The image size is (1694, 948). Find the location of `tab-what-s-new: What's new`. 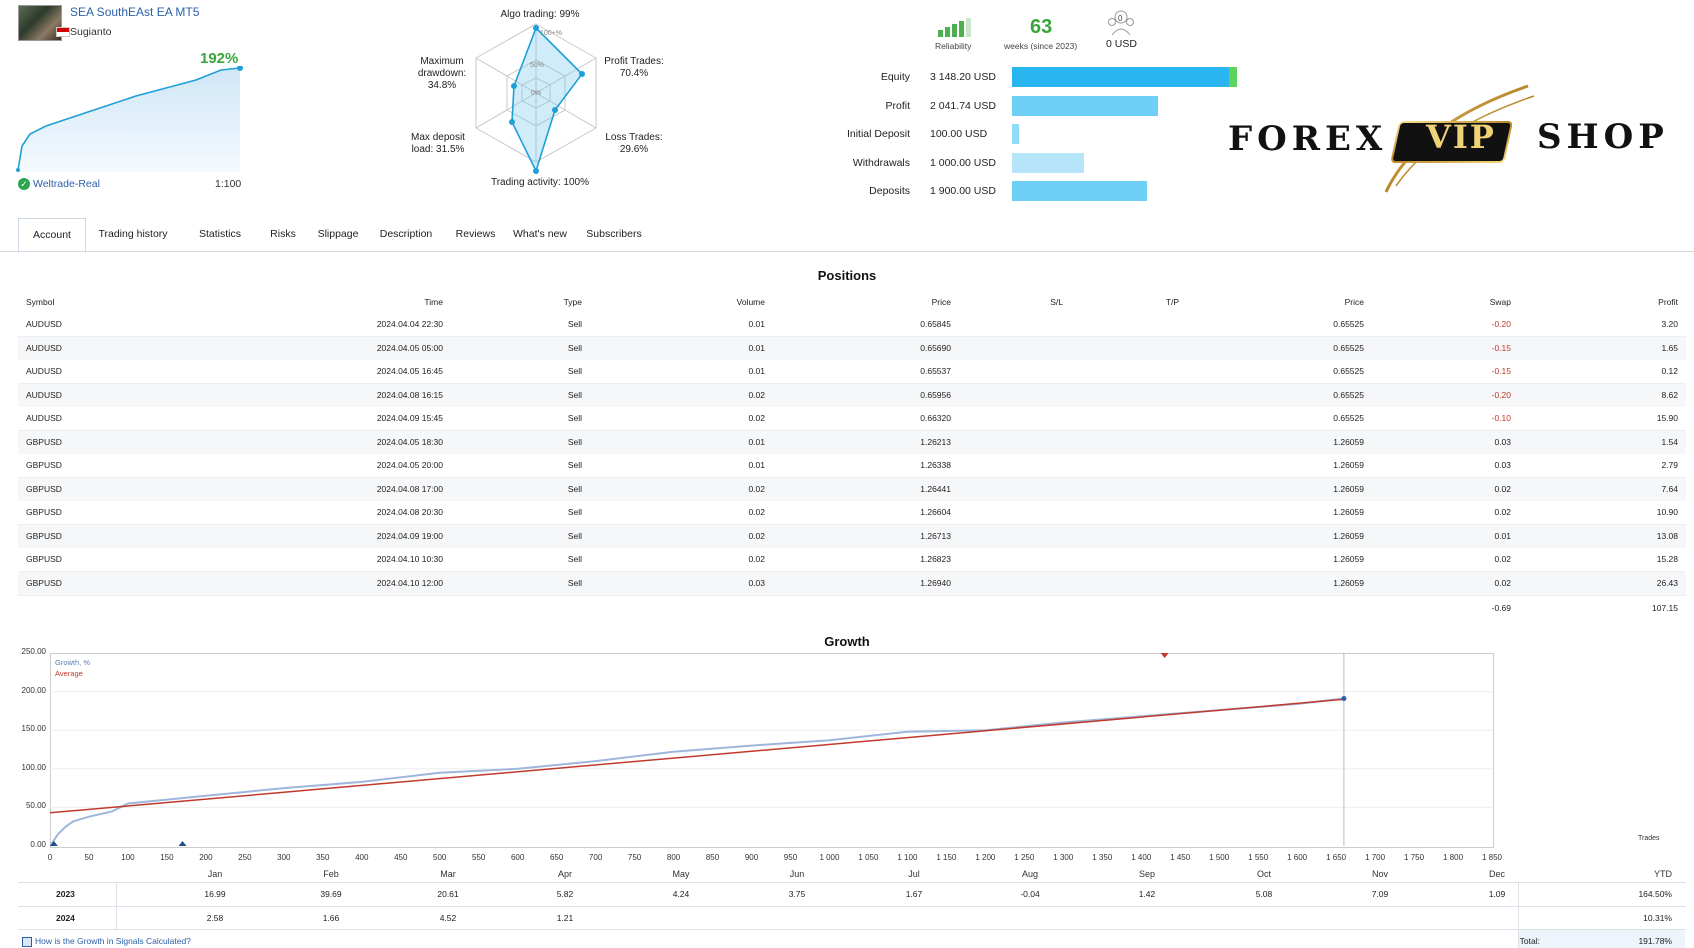

tab-what-s-new: What's new is located at coordinates (540, 234).